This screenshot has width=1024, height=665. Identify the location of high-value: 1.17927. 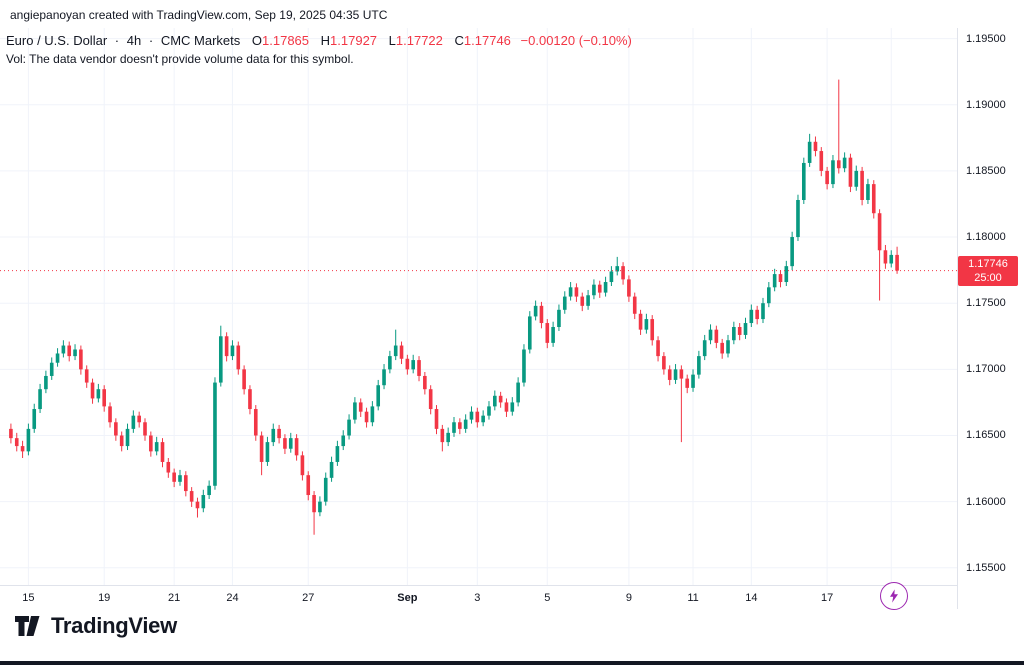
(354, 40).